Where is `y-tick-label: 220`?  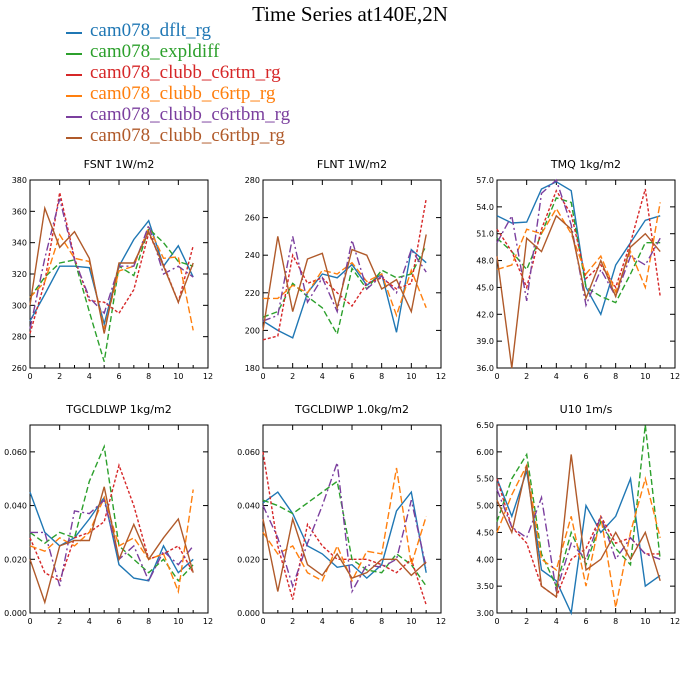 y-tick-label: 220 is located at coordinates (252, 293).